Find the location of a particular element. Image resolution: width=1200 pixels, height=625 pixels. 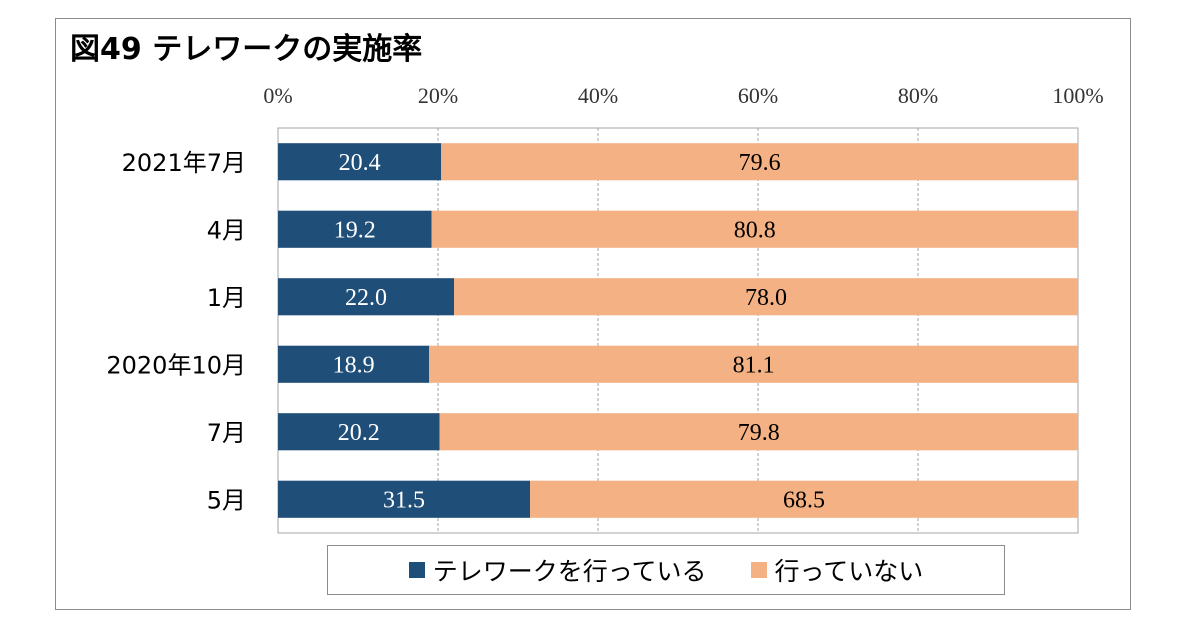

legend-swatch-not-telework is located at coordinates (758, 570).